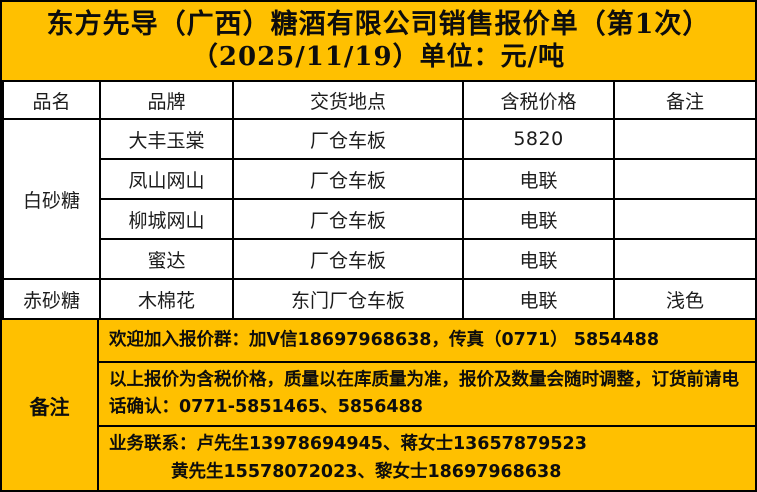 This screenshot has height=492, width=757. I want to click on sheet-title-line1: 东方先导（广西）糖酒有限公司销售报价单（第1次）, so click(378, 25).